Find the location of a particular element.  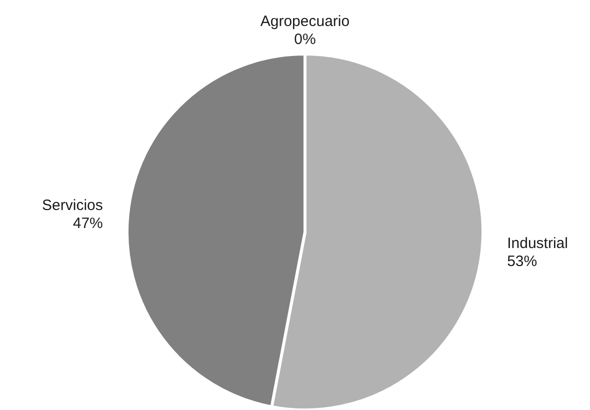

slice-label: Industrial is located at coordinates (537, 243).